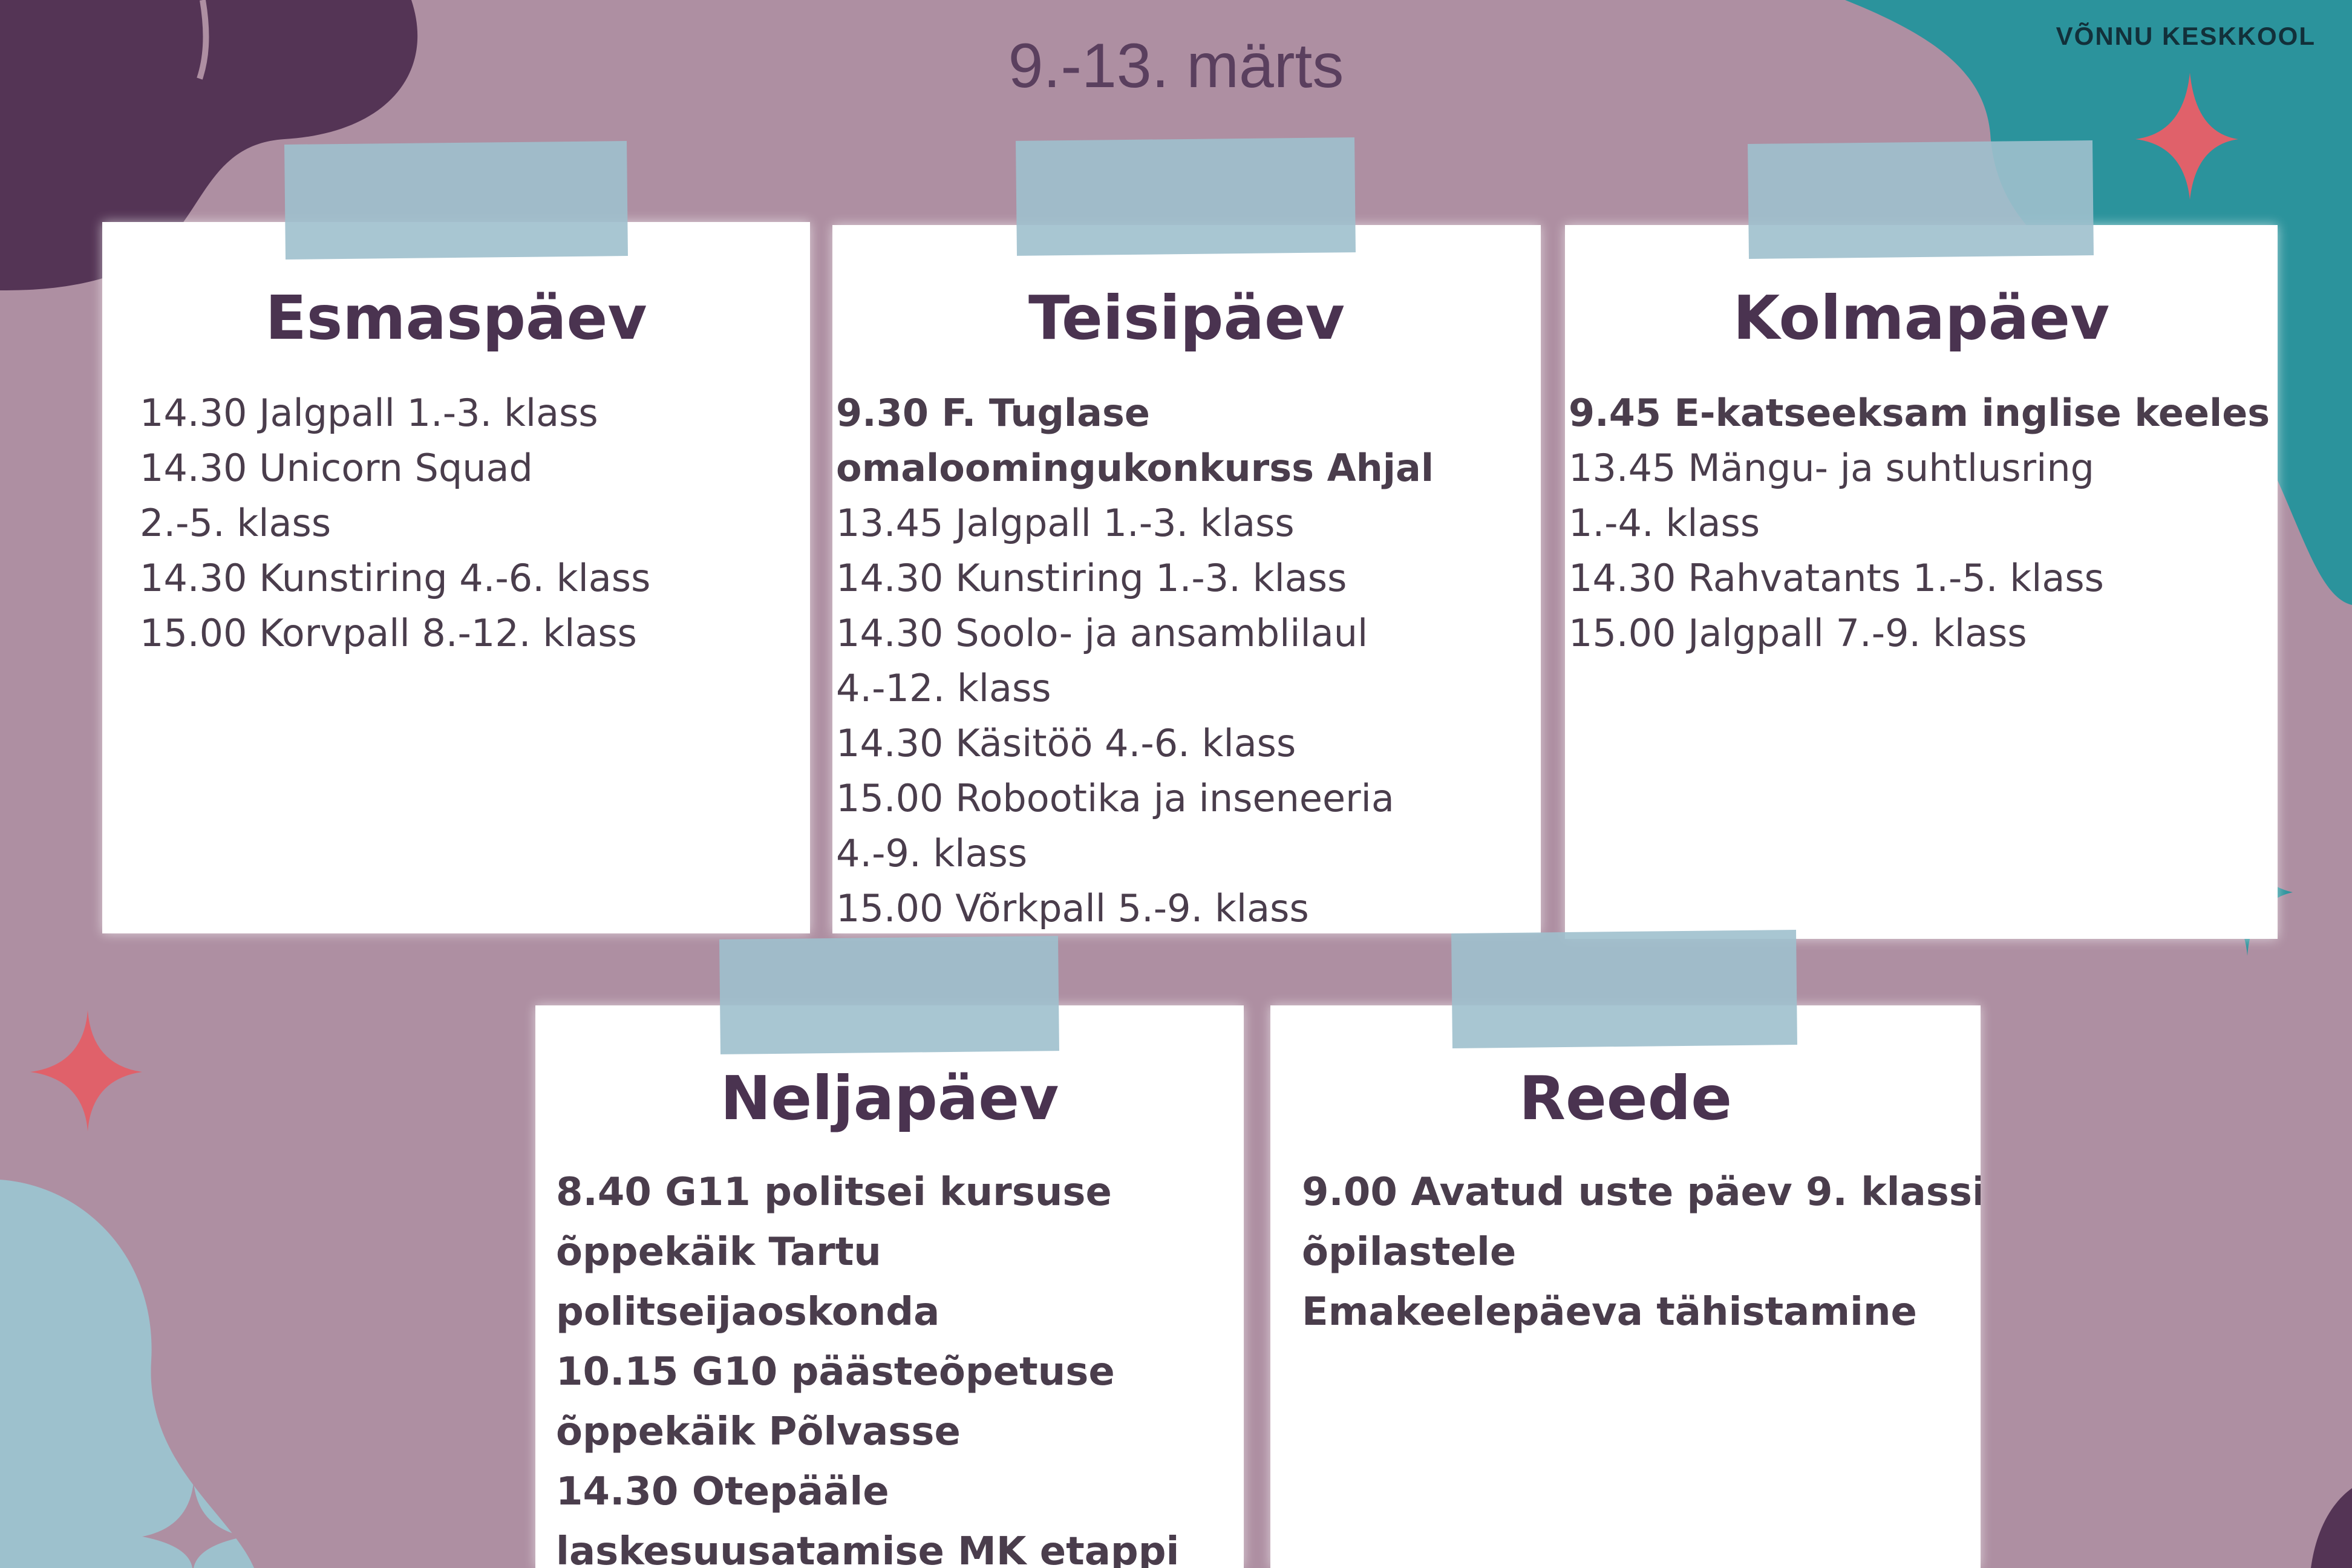 This screenshot has height=1568, width=2352. Describe the element at coordinates (1920, 413) in the screenshot. I see `event-item: 9.45 E-katseeksam inglise keeles` at that location.